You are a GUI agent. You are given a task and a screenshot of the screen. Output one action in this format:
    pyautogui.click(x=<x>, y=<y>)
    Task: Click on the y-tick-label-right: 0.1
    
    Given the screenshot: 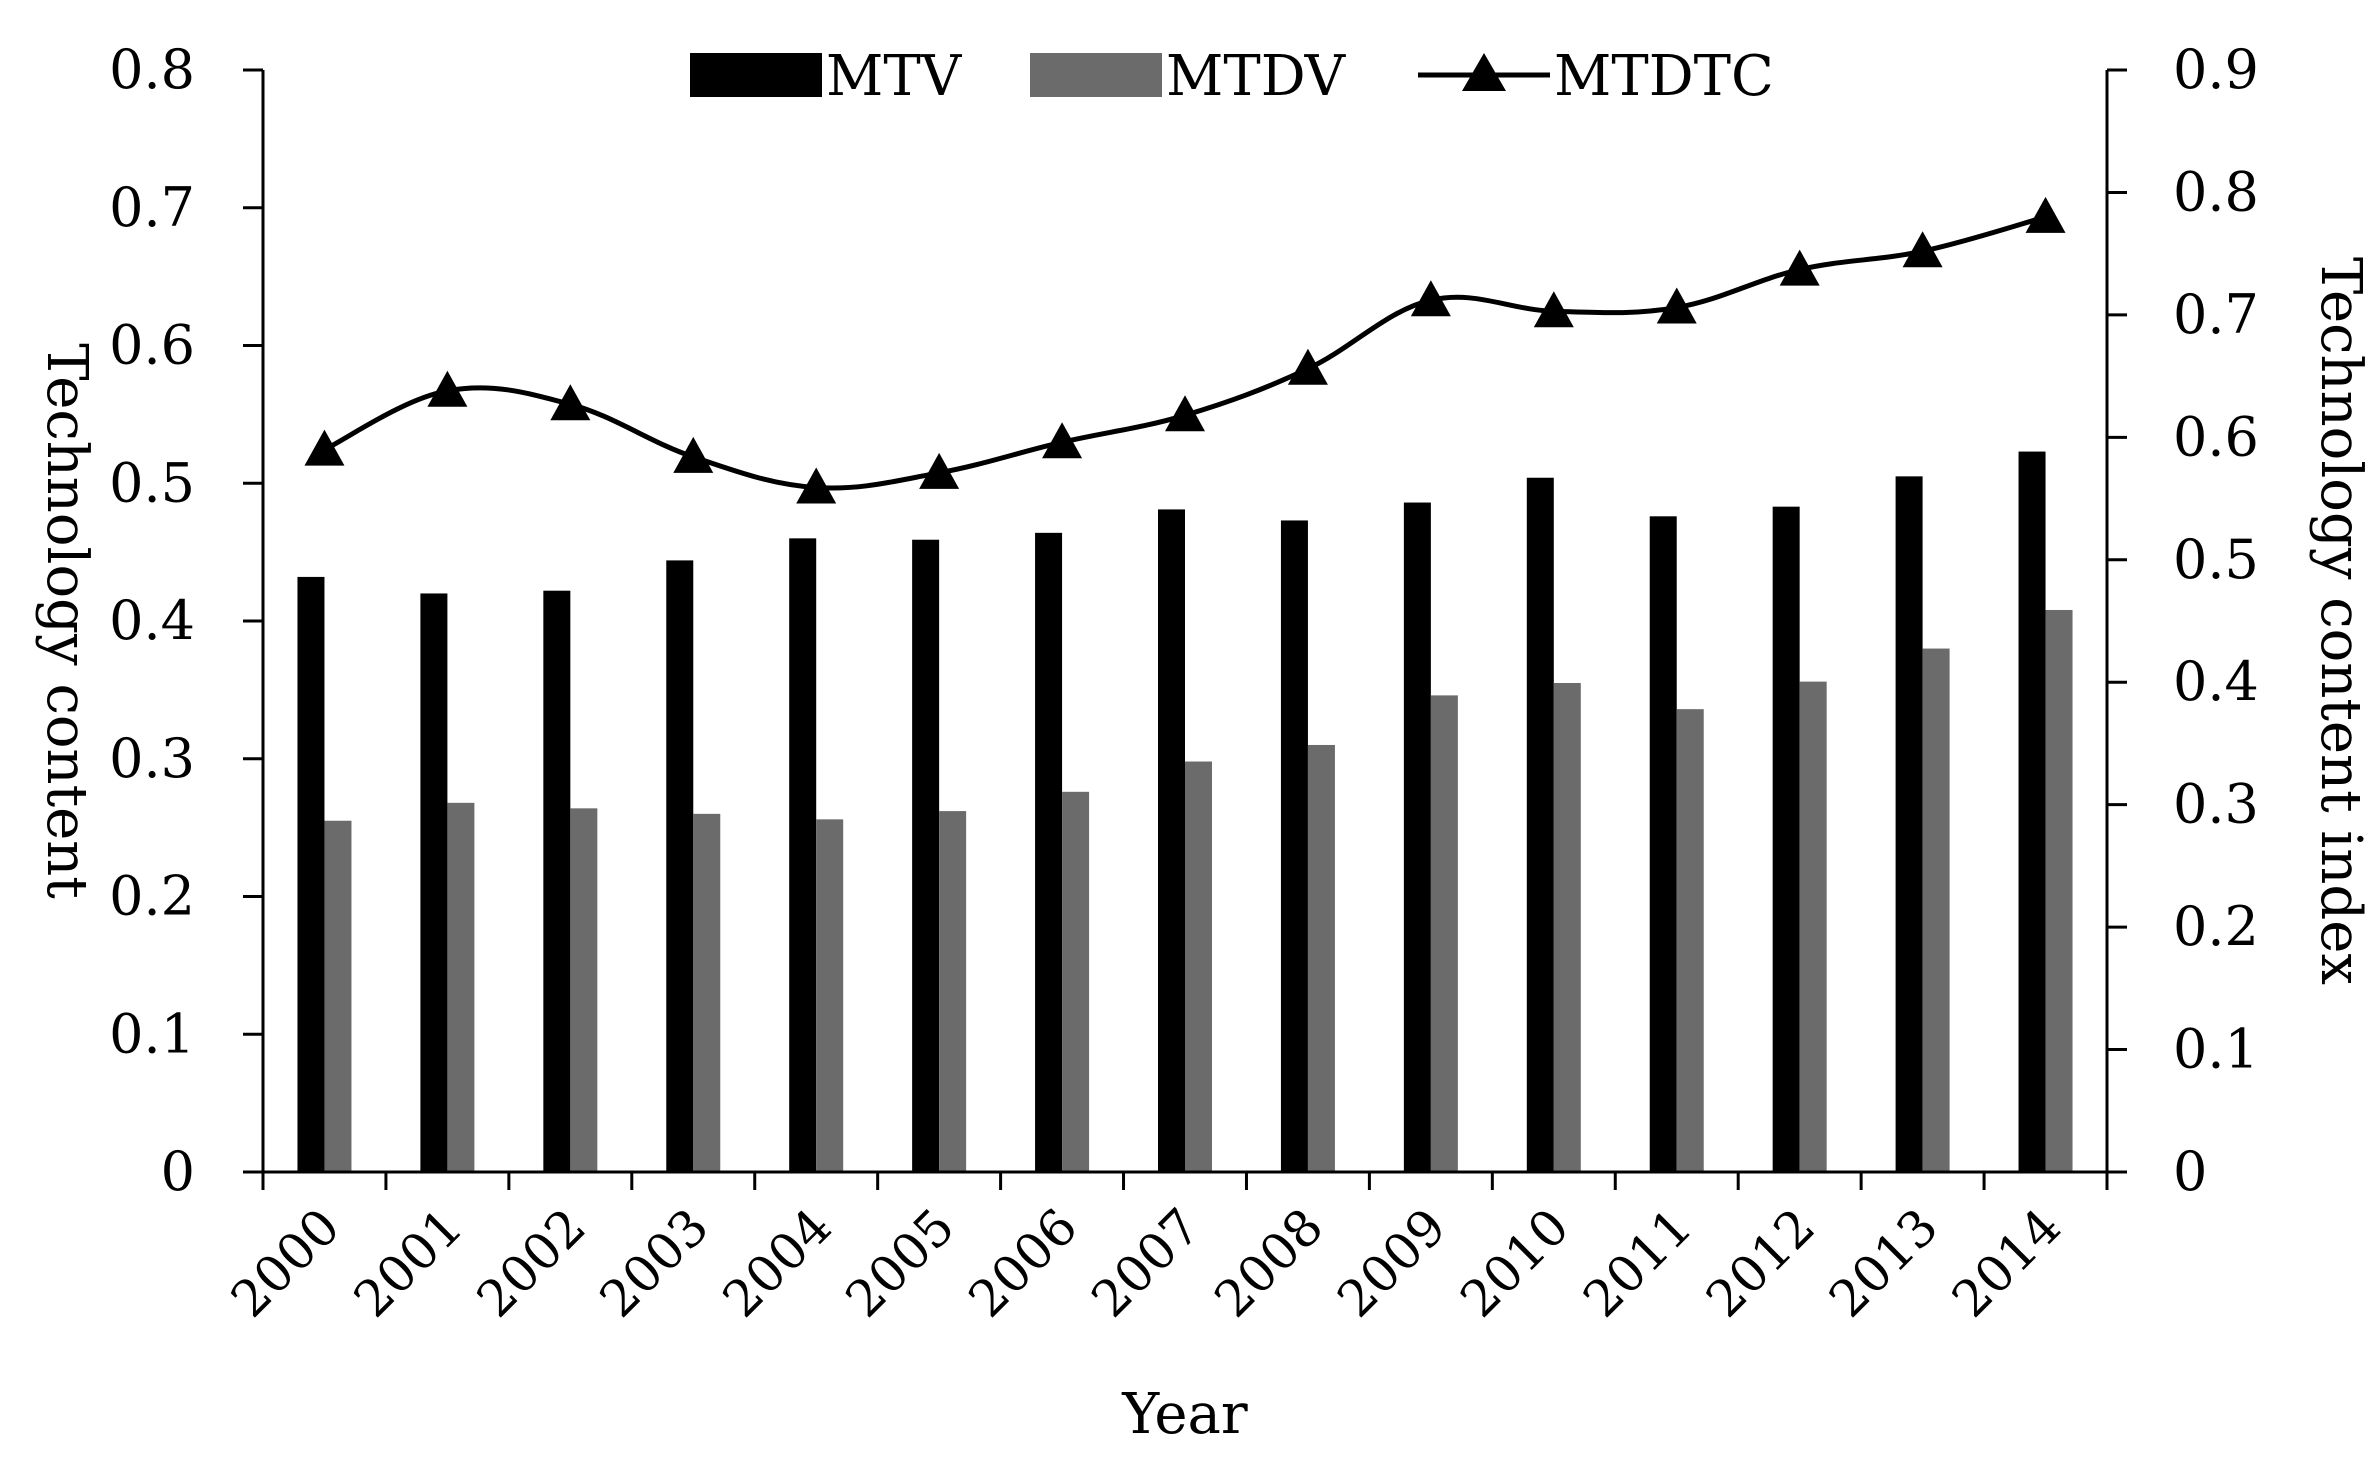 What is the action you would take?
    pyautogui.click(x=2216, y=1049)
    